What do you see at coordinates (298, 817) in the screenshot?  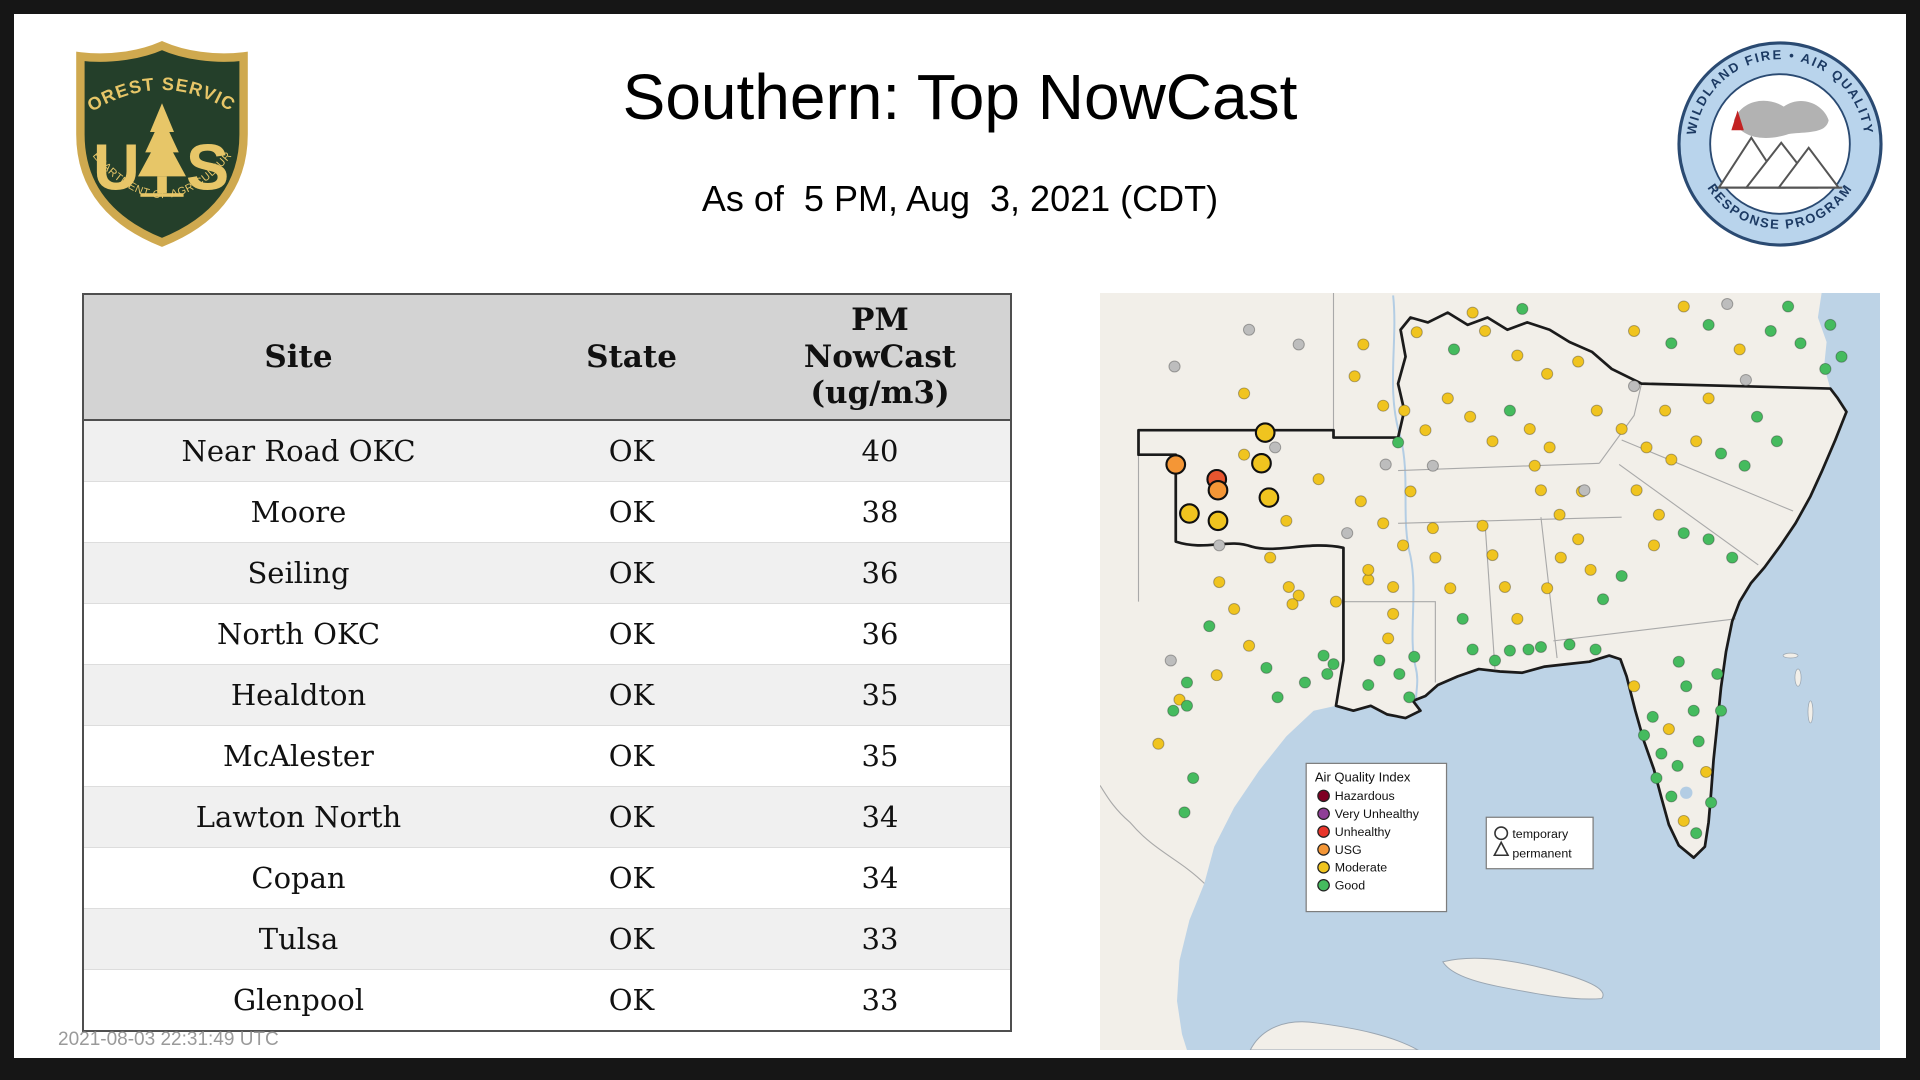 I see `site-cell: Lawton North` at bounding box center [298, 817].